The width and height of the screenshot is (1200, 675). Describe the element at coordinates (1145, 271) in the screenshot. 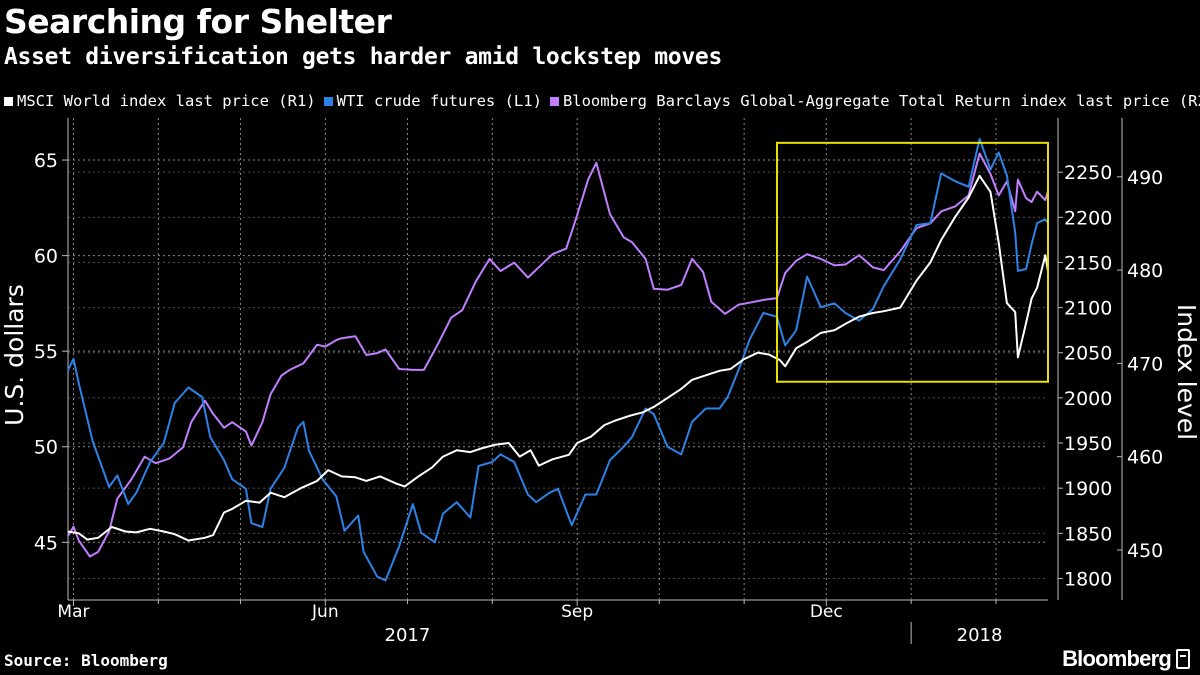

I see `right2-tick-label: 480` at that location.